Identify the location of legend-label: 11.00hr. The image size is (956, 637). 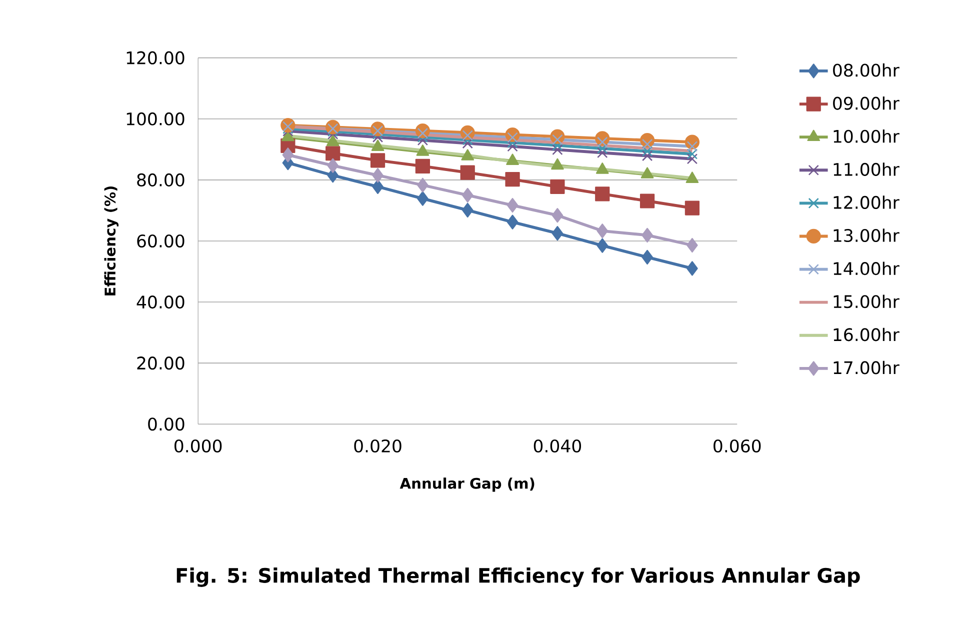
(867, 169).